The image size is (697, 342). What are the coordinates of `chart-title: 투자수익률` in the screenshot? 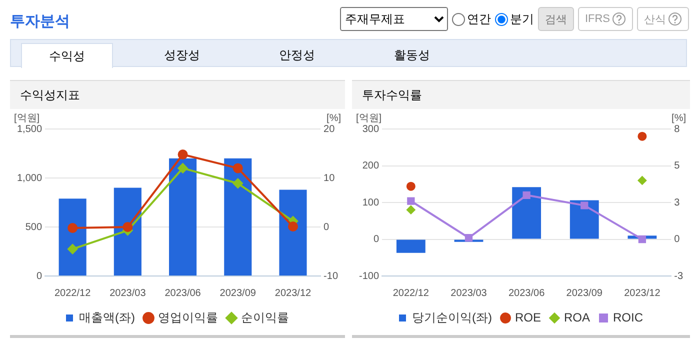 It's located at (521, 94).